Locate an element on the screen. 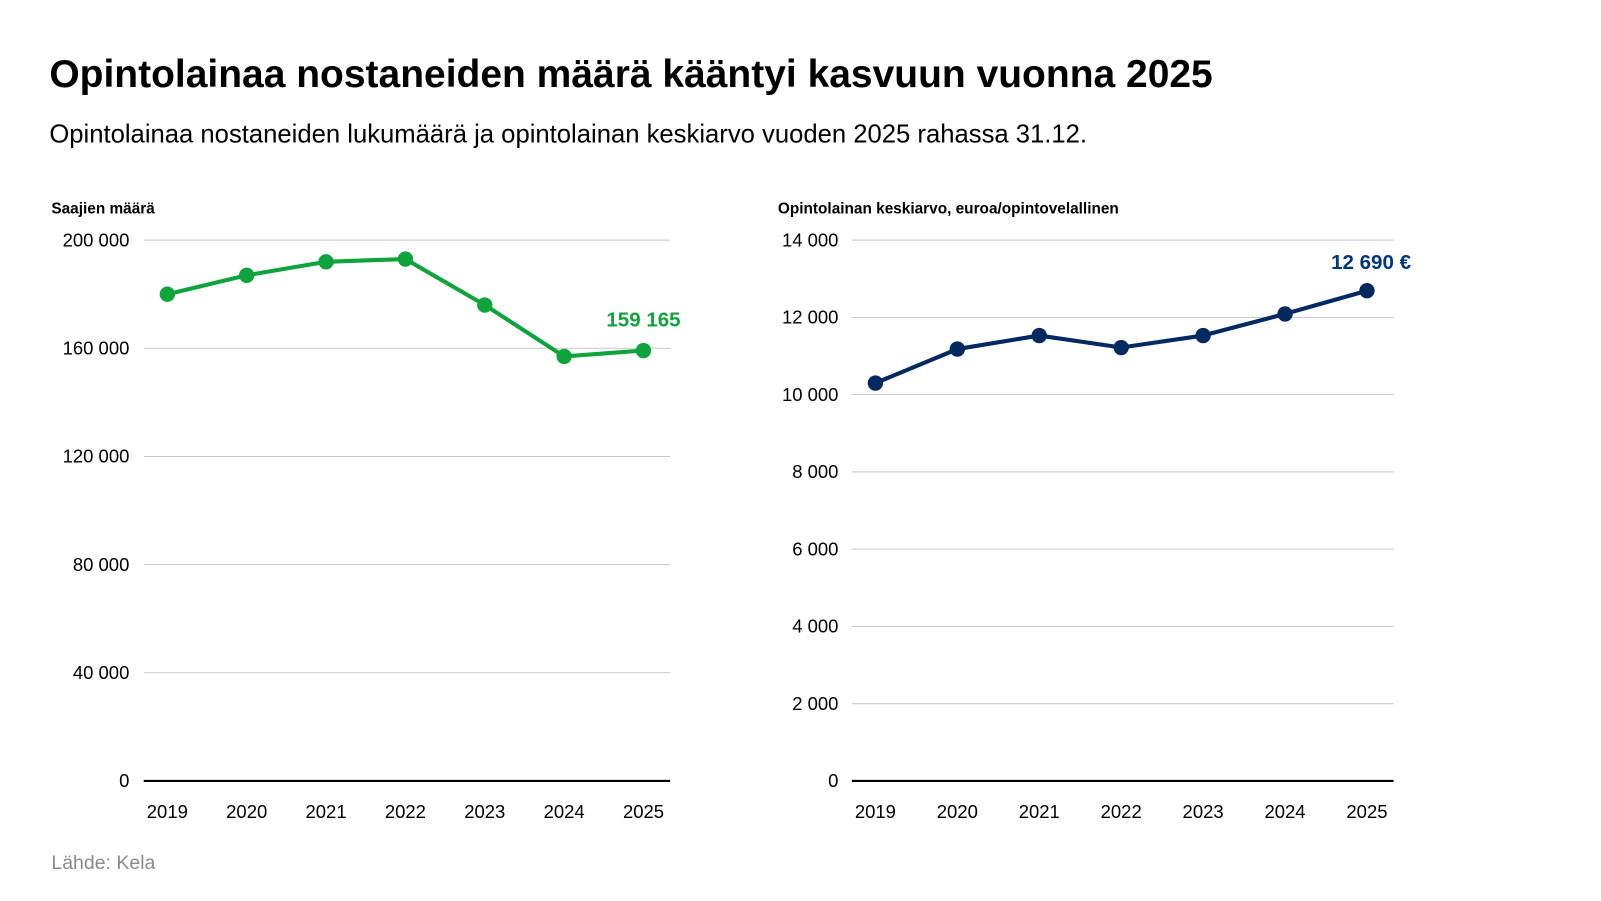  left-y-axis-title: Saajien määrä is located at coordinates (103, 208).